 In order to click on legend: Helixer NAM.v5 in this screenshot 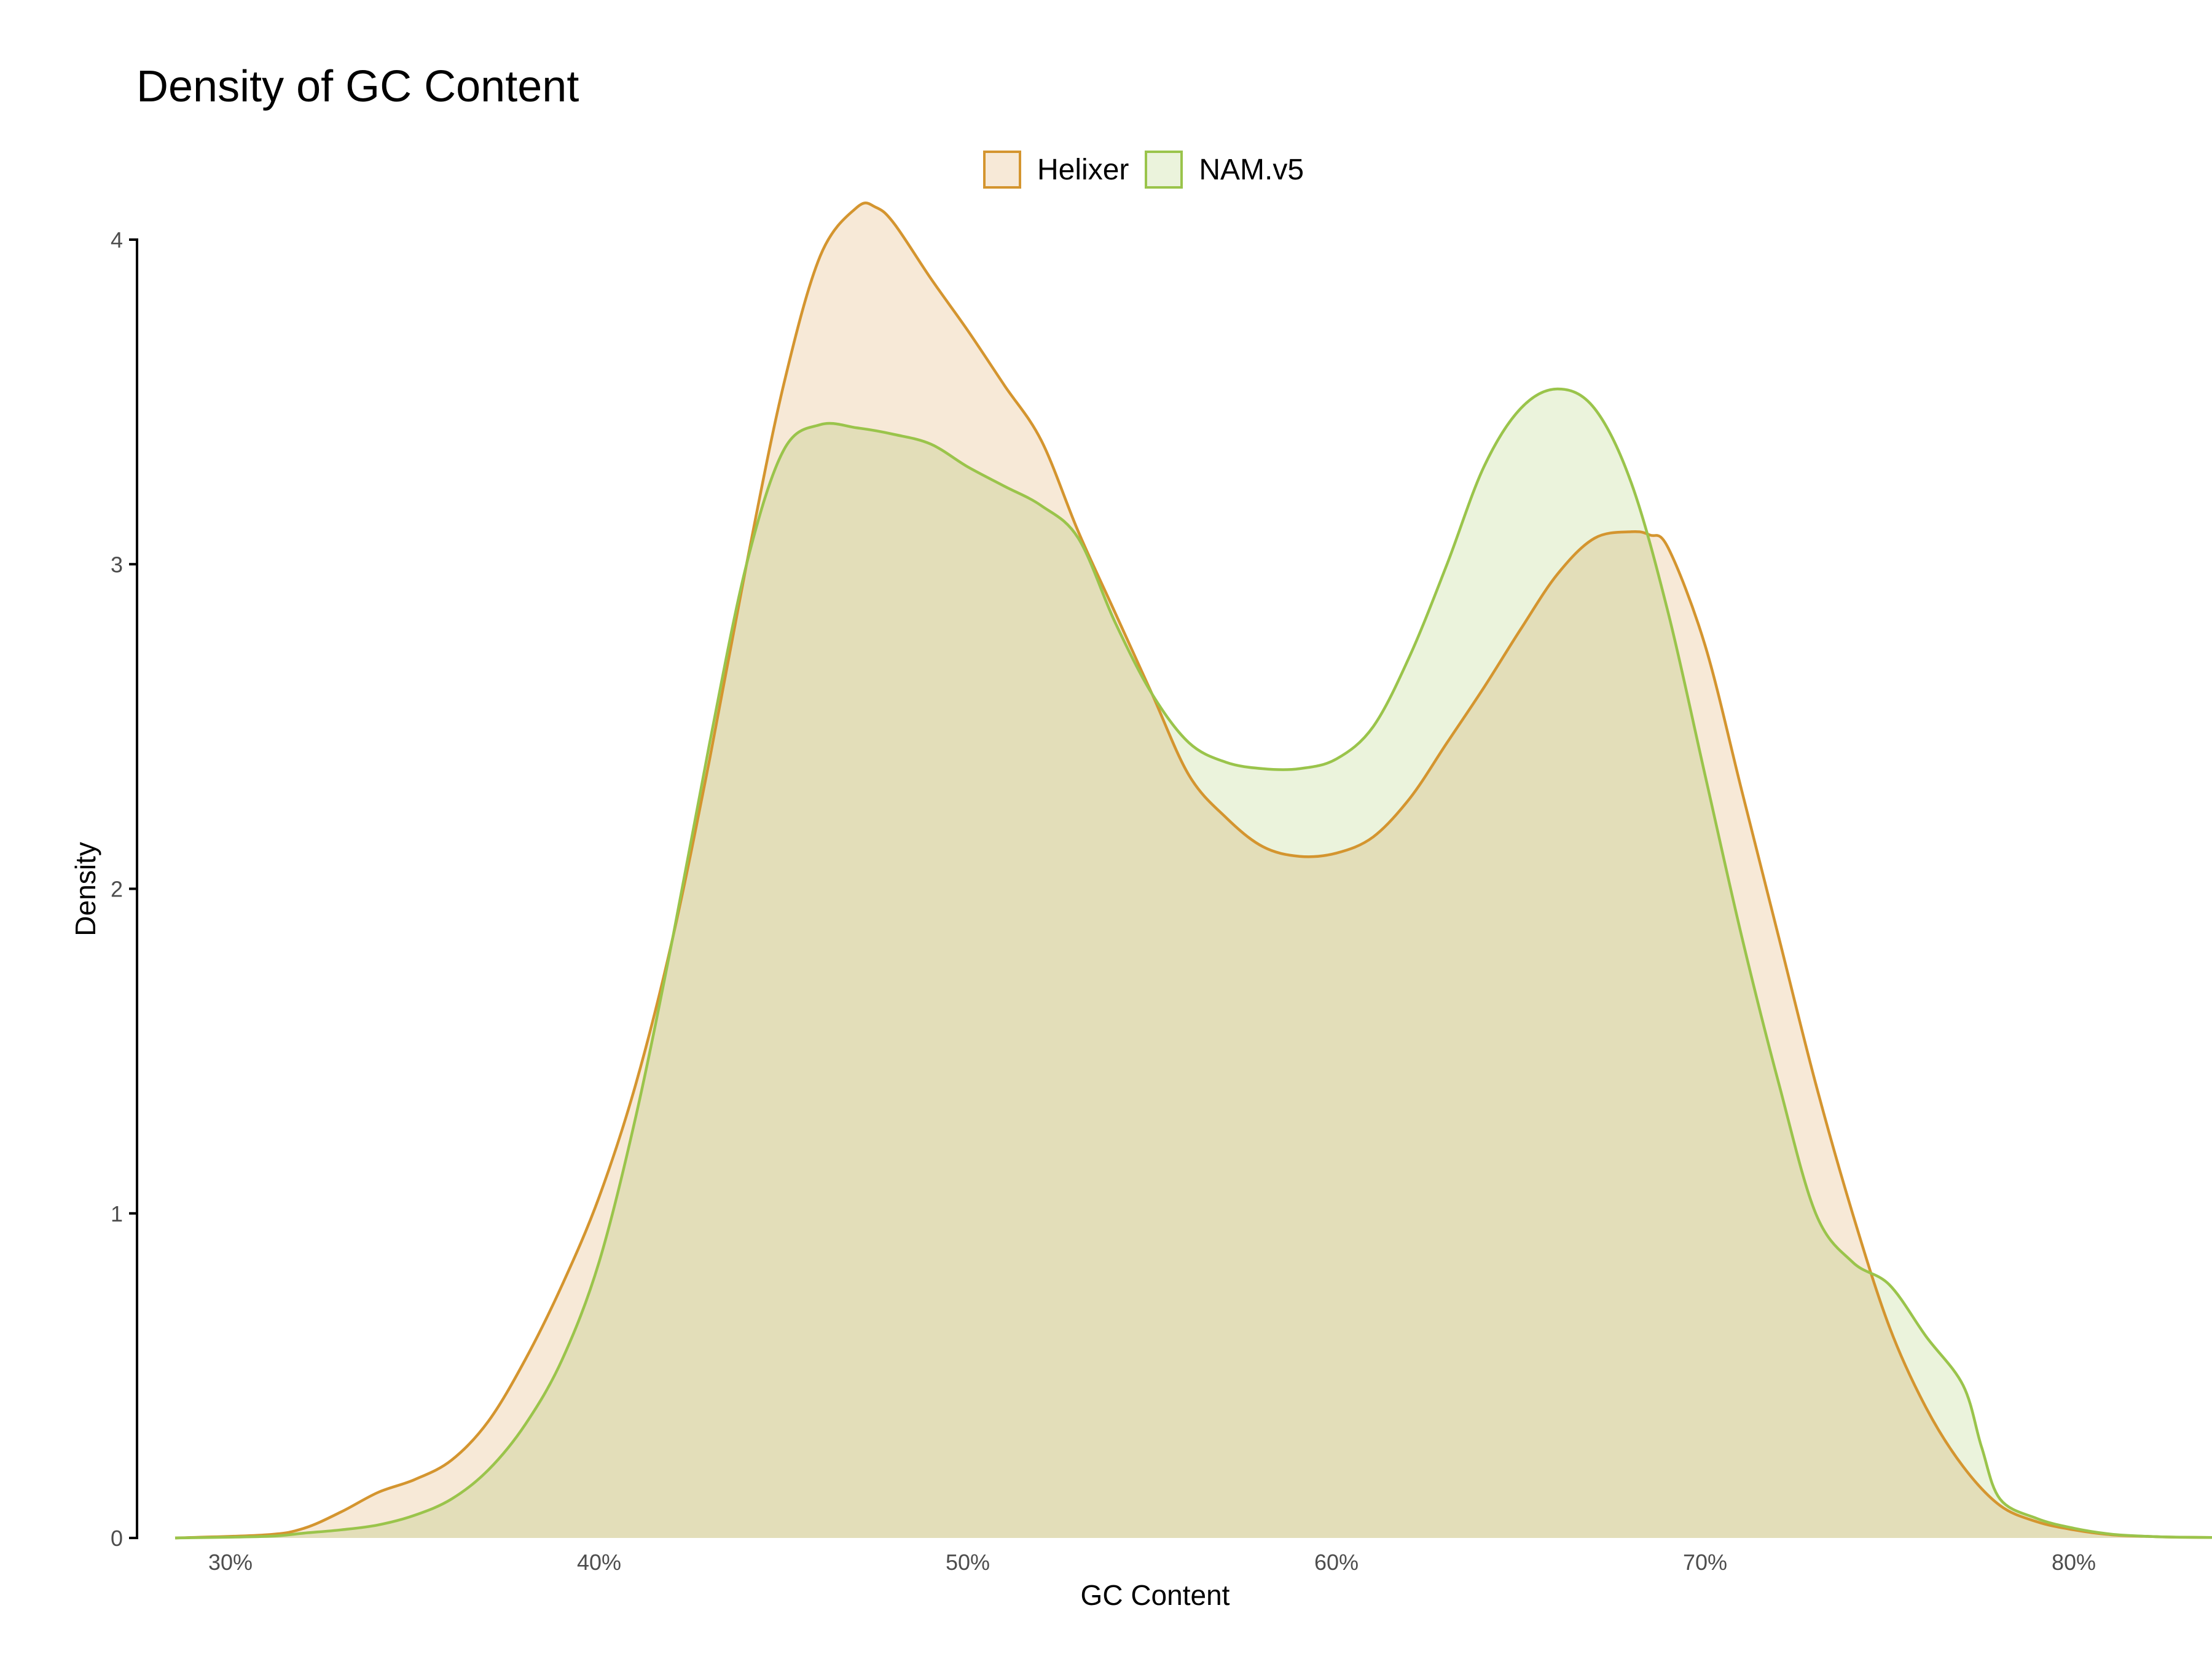, I will do `click(1151, 169)`.